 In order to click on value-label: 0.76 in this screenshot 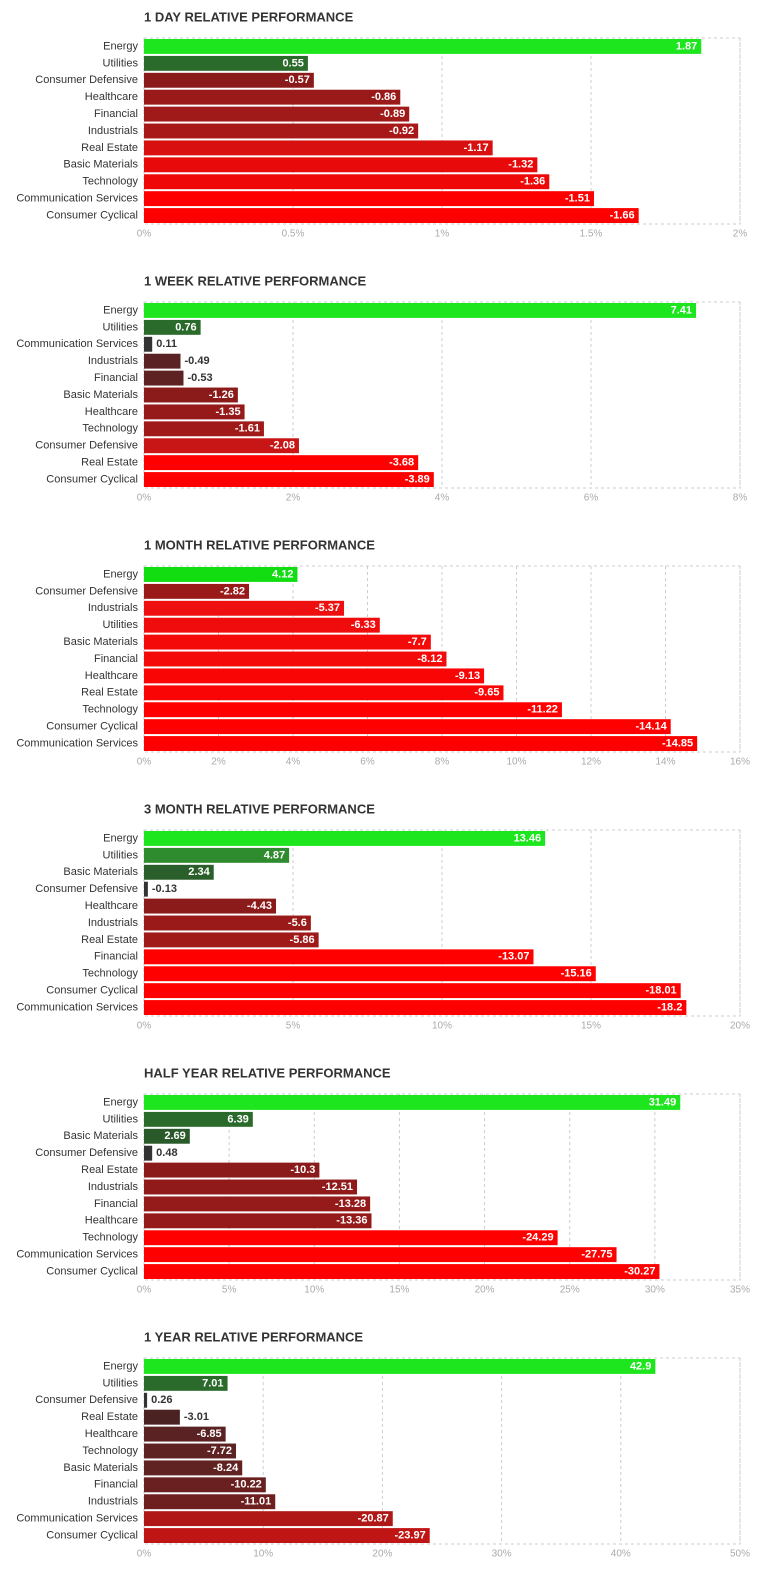, I will do `click(185, 327)`.